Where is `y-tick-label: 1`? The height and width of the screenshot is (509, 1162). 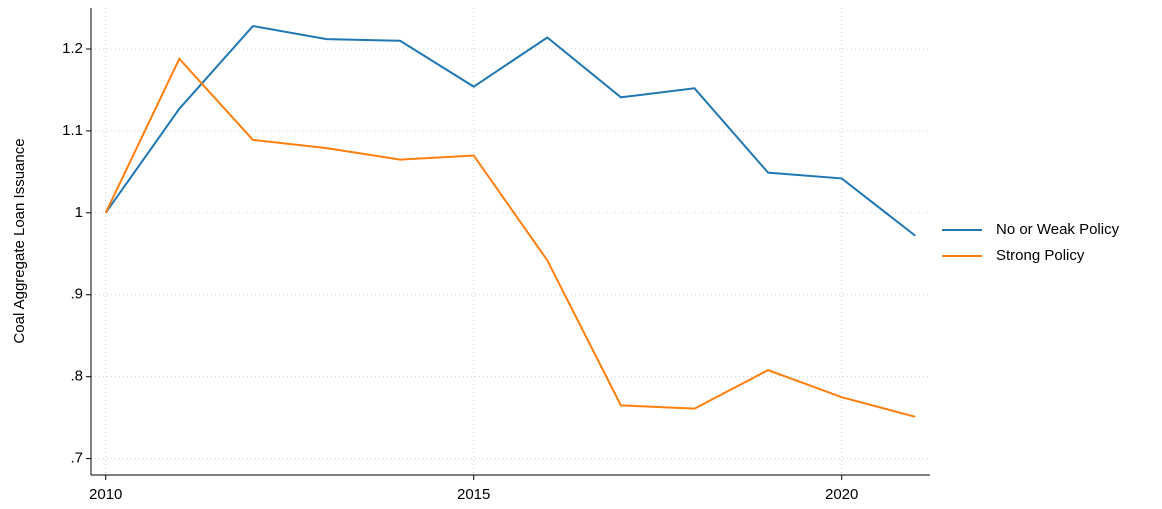
y-tick-label: 1 is located at coordinates (79, 212).